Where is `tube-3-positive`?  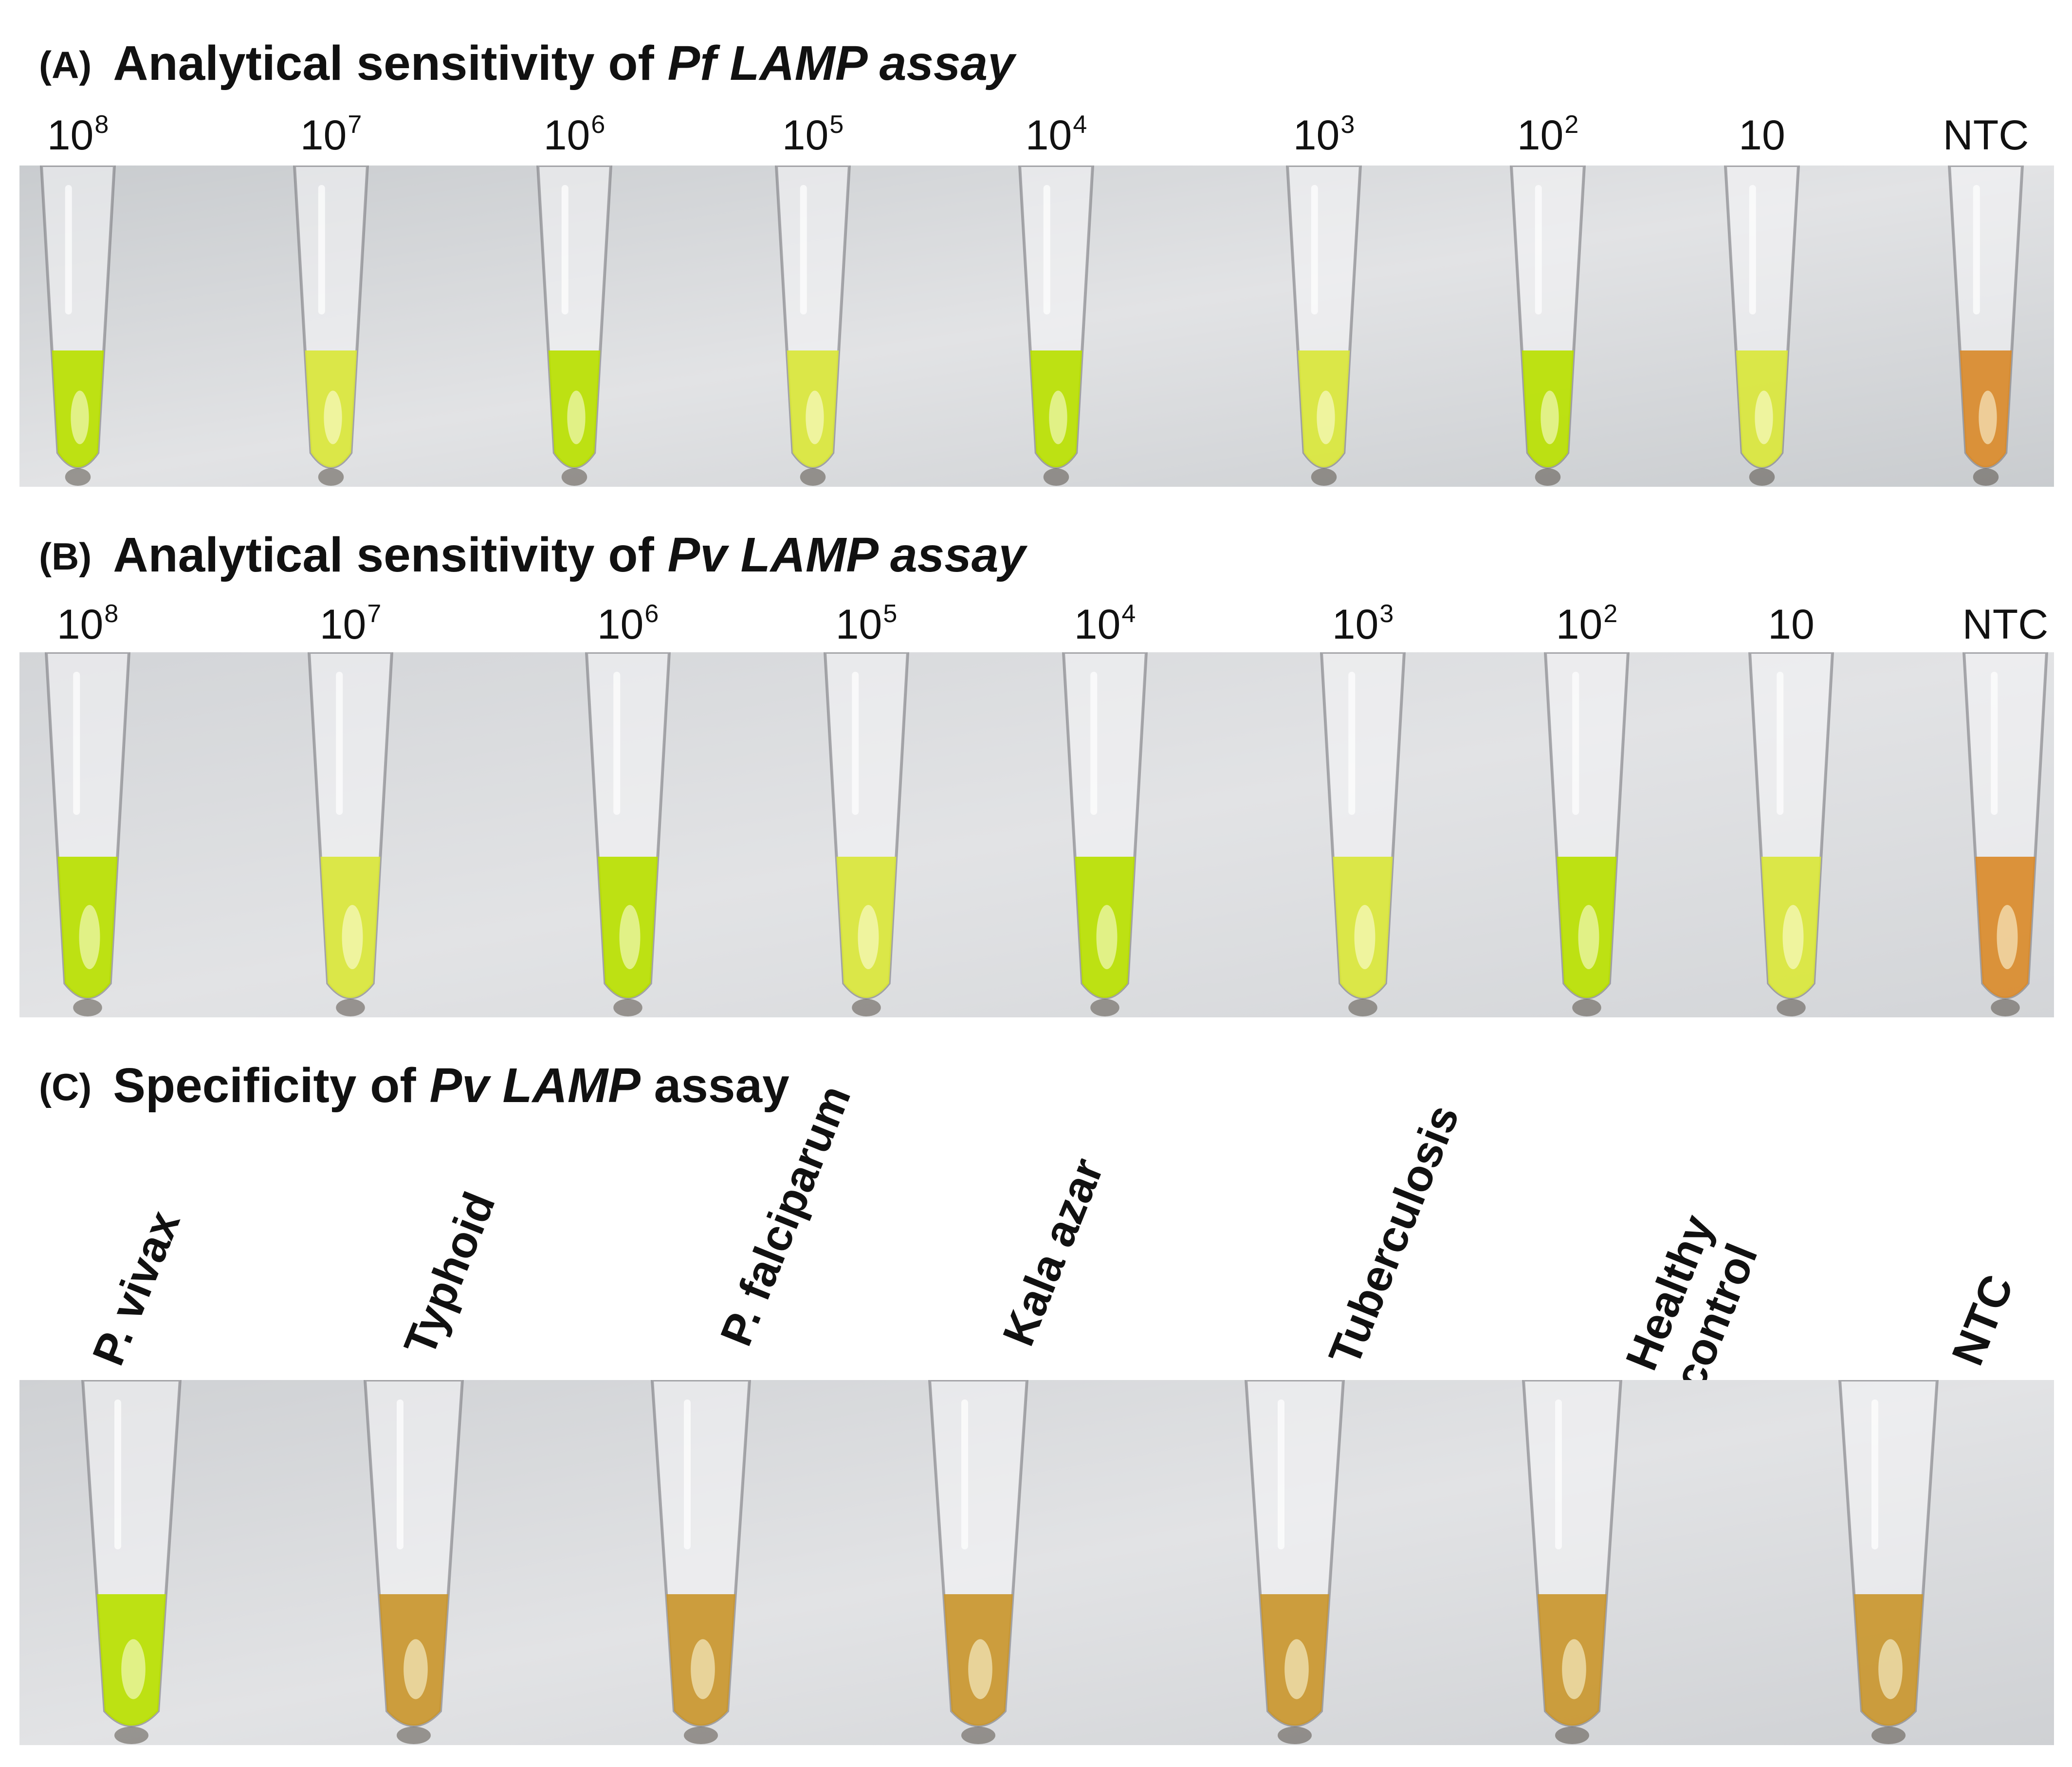 tube-3-positive is located at coordinates (574, 326).